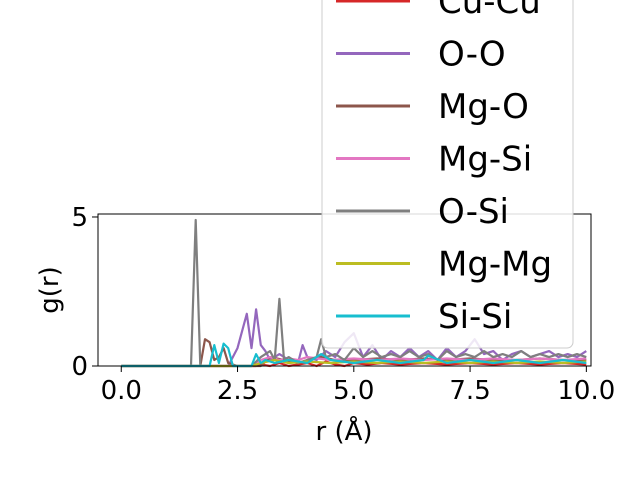 The width and height of the screenshot is (640, 480). What do you see at coordinates (489, 11) in the screenshot?
I see `legend-label: Cu-Cu` at bounding box center [489, 11].